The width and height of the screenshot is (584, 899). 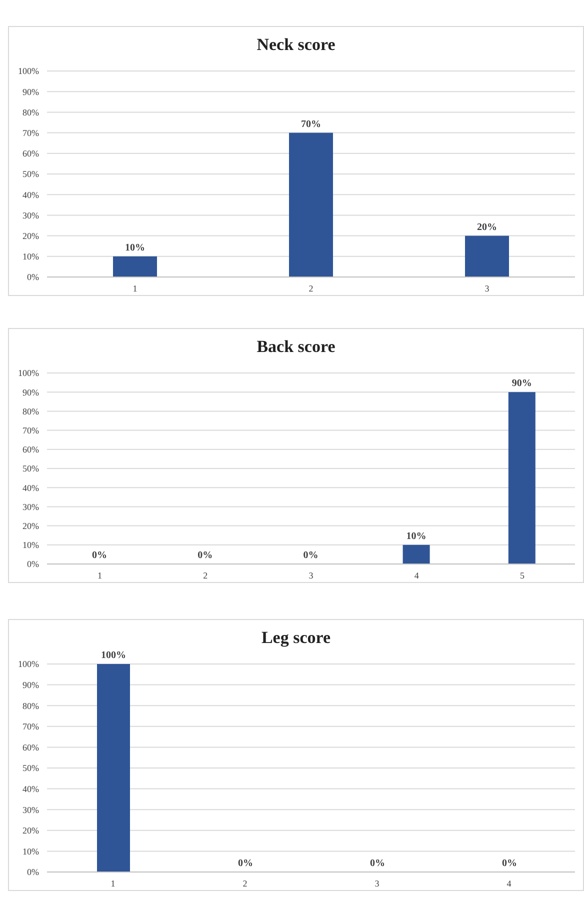 I want to click on x-tick-label: 5, so click(x=522, y=575).